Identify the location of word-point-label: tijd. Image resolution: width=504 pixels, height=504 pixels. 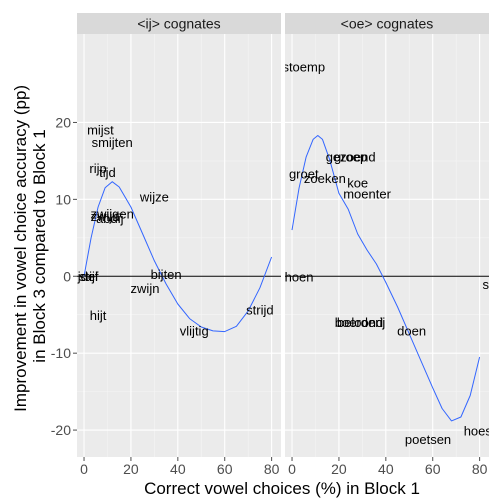
(107, 172).